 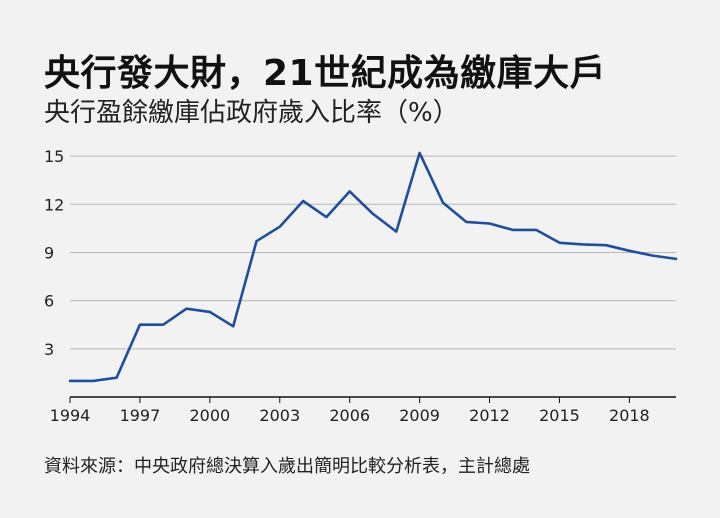 What do you see at coordinates (70, 415) in the screenshot?
I see `x-tick-label: 1994` at bounding box center [70, 415].